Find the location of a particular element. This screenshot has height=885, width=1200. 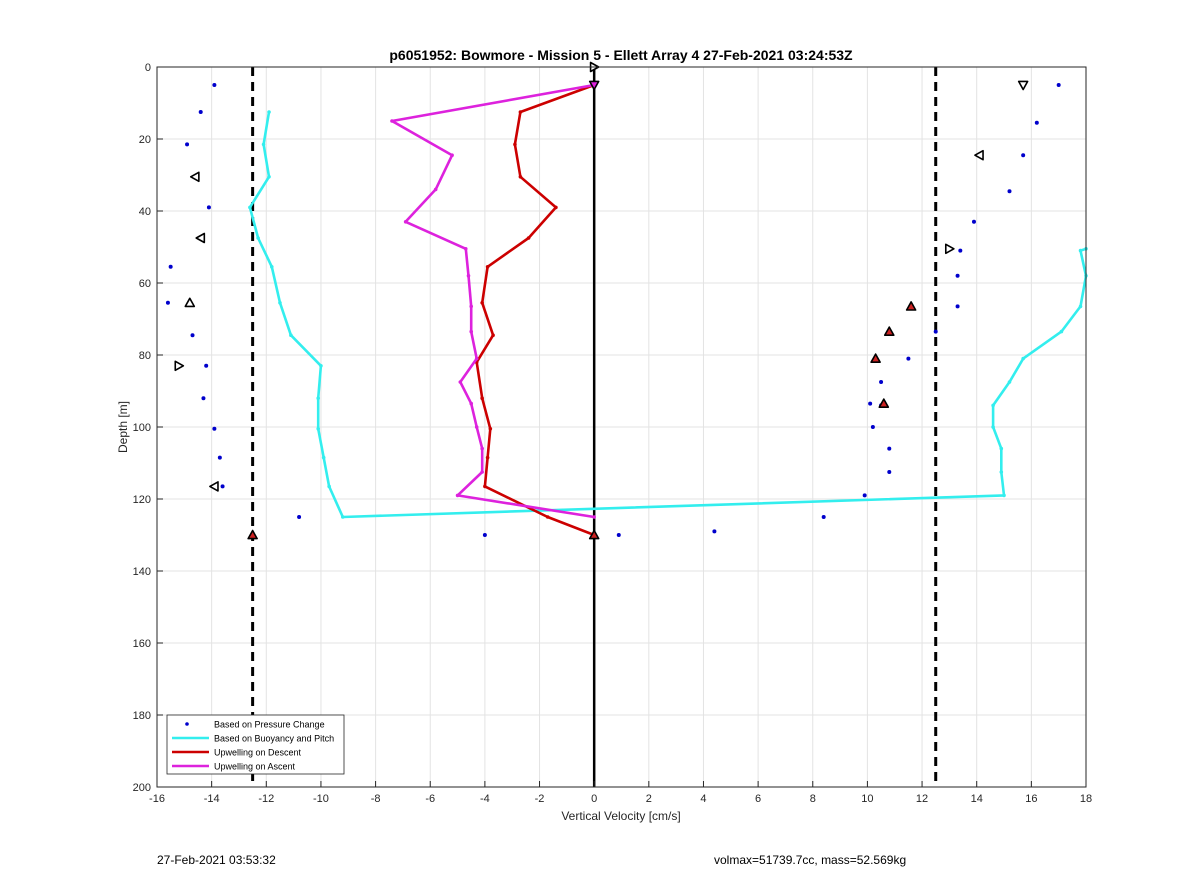

y-tick-label: 180 is located at coordinates (142, 716).